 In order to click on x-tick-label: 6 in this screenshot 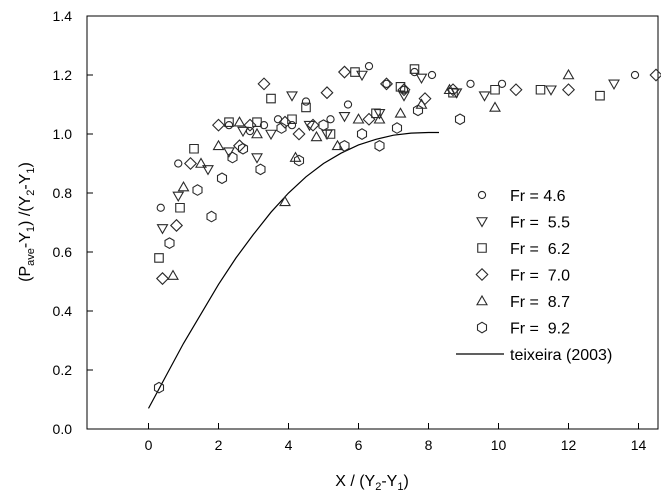, I will do `click(359, 445)`.